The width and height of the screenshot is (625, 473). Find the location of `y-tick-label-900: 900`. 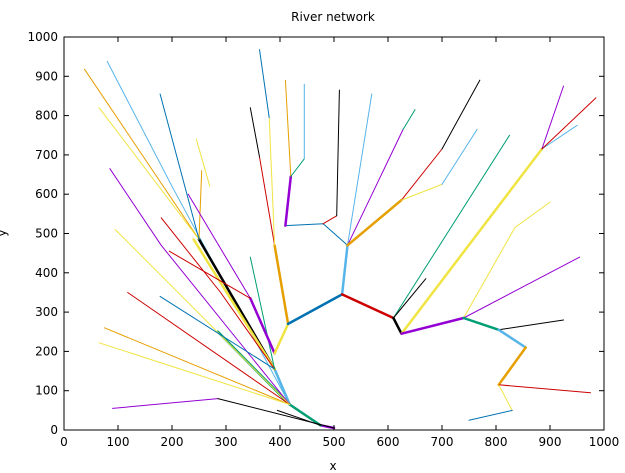

y-tick-label-900: 900 is located at coordinates (46, 76).